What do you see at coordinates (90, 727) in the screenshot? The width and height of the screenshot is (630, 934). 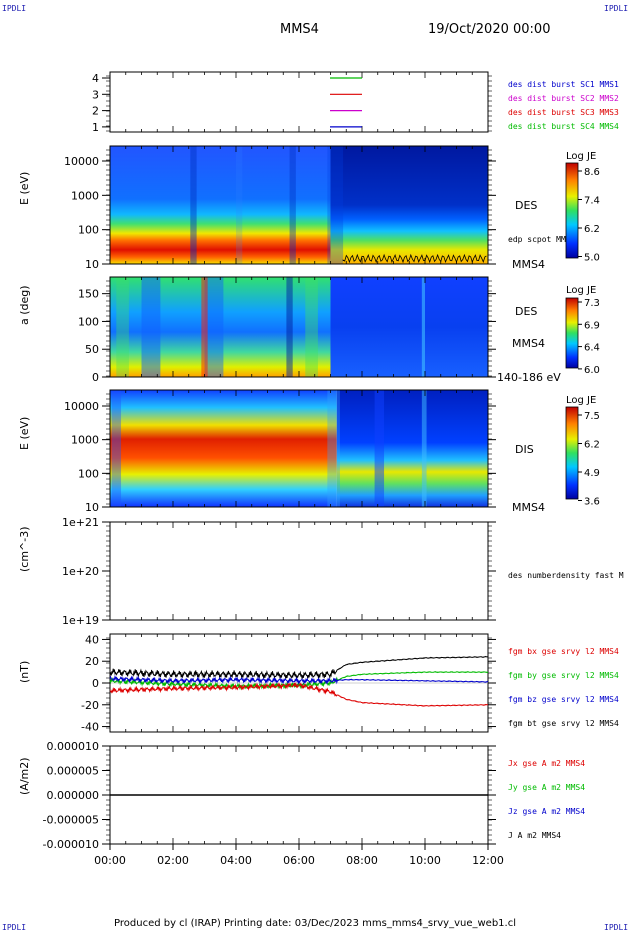 I see `field-ytick-label: -40` at bounding box center [90, 727].